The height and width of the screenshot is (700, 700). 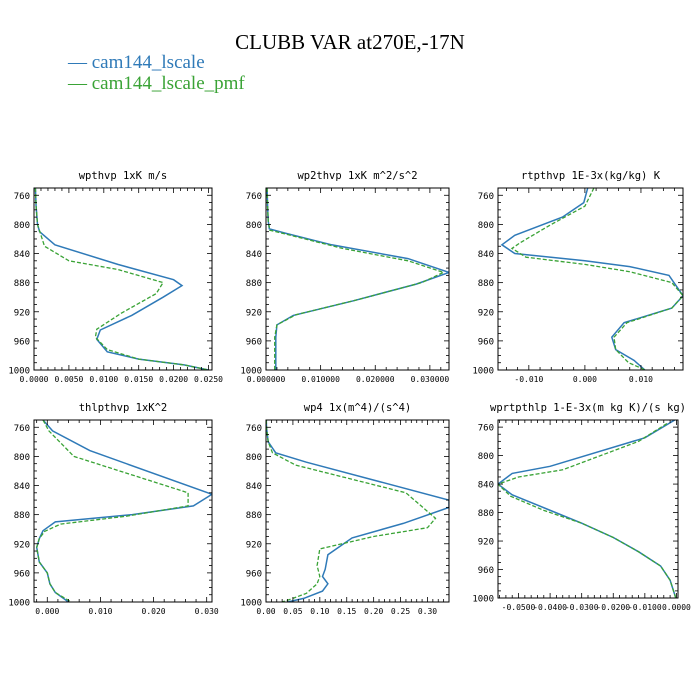 What do you see at coordinates (136, 62) in the screenshot?
I see `legend-item-lscale: — cam144_lscale` at bounding box center [136, 62].